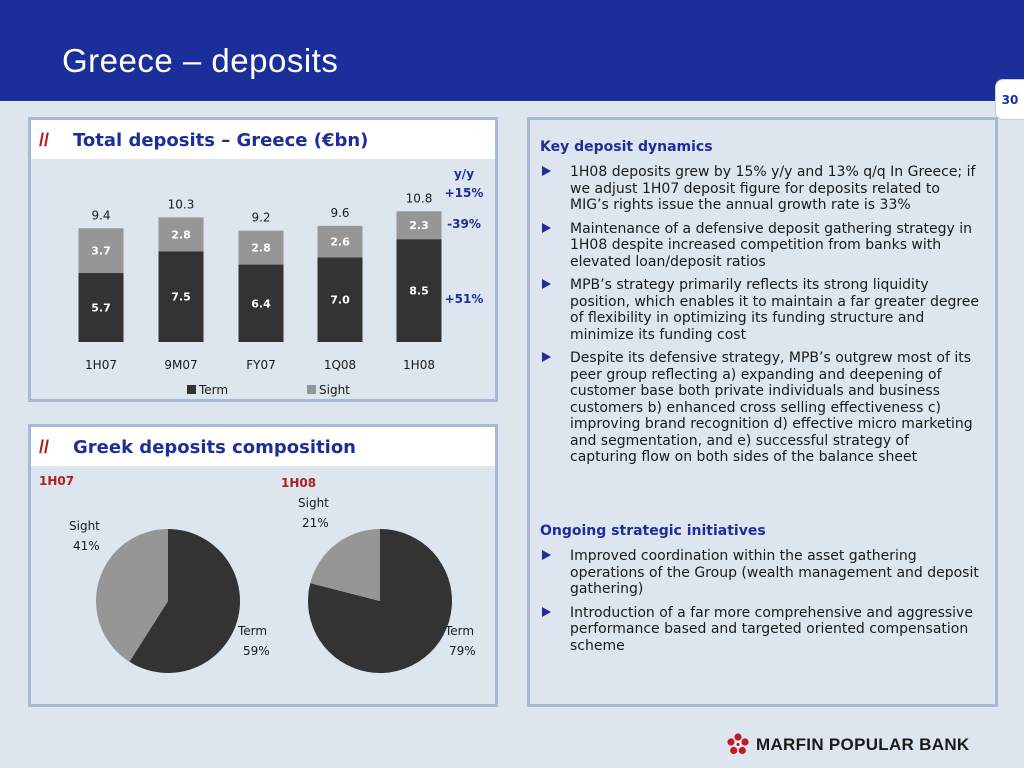  I want to click on sight-value-label: 2.3, so click(419, 225).